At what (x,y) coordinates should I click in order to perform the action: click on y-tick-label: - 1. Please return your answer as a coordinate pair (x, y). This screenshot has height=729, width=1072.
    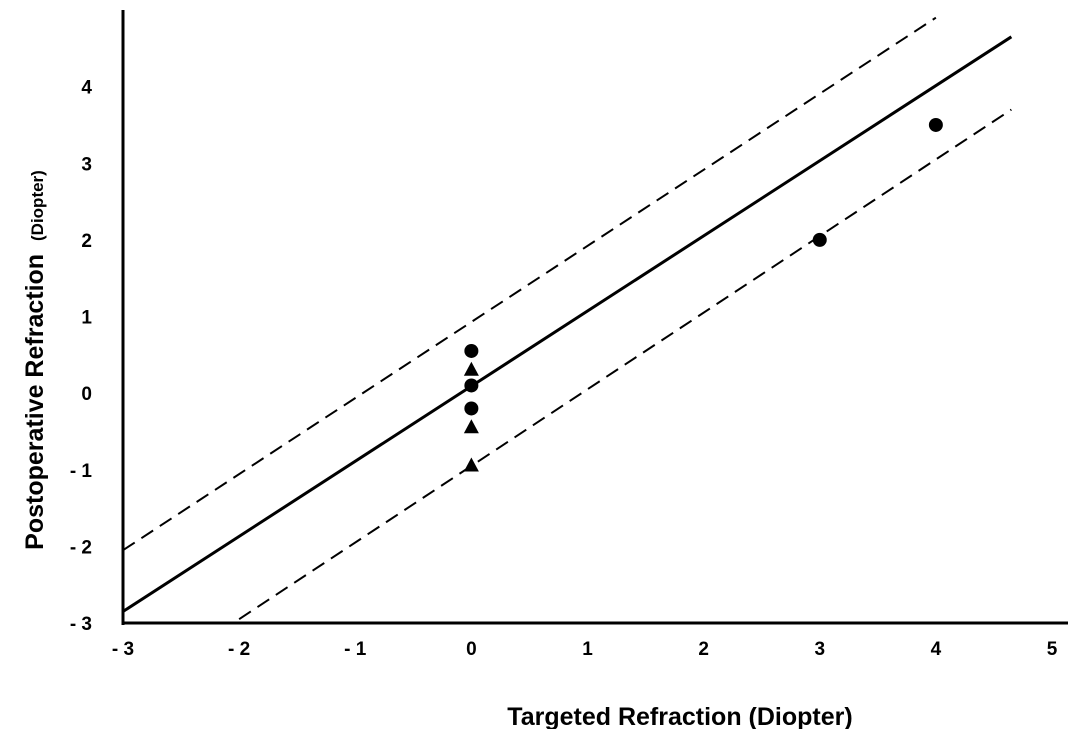
    Looking at the image, I should click on (81, 471).